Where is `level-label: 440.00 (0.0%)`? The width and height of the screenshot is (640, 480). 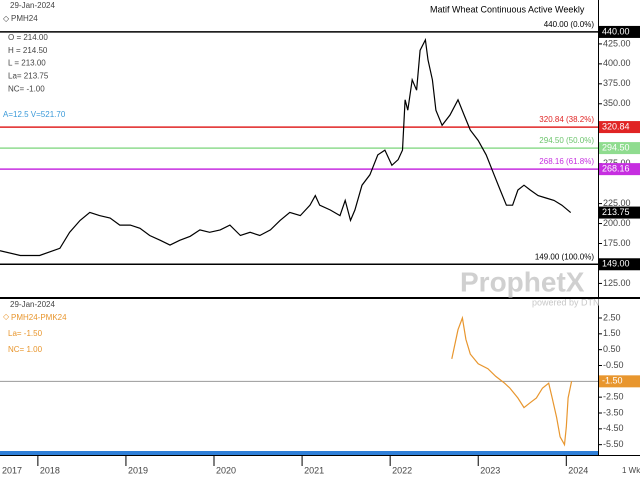
level-label: 440.00 (0.0%) is located at coordinates (569, 24).